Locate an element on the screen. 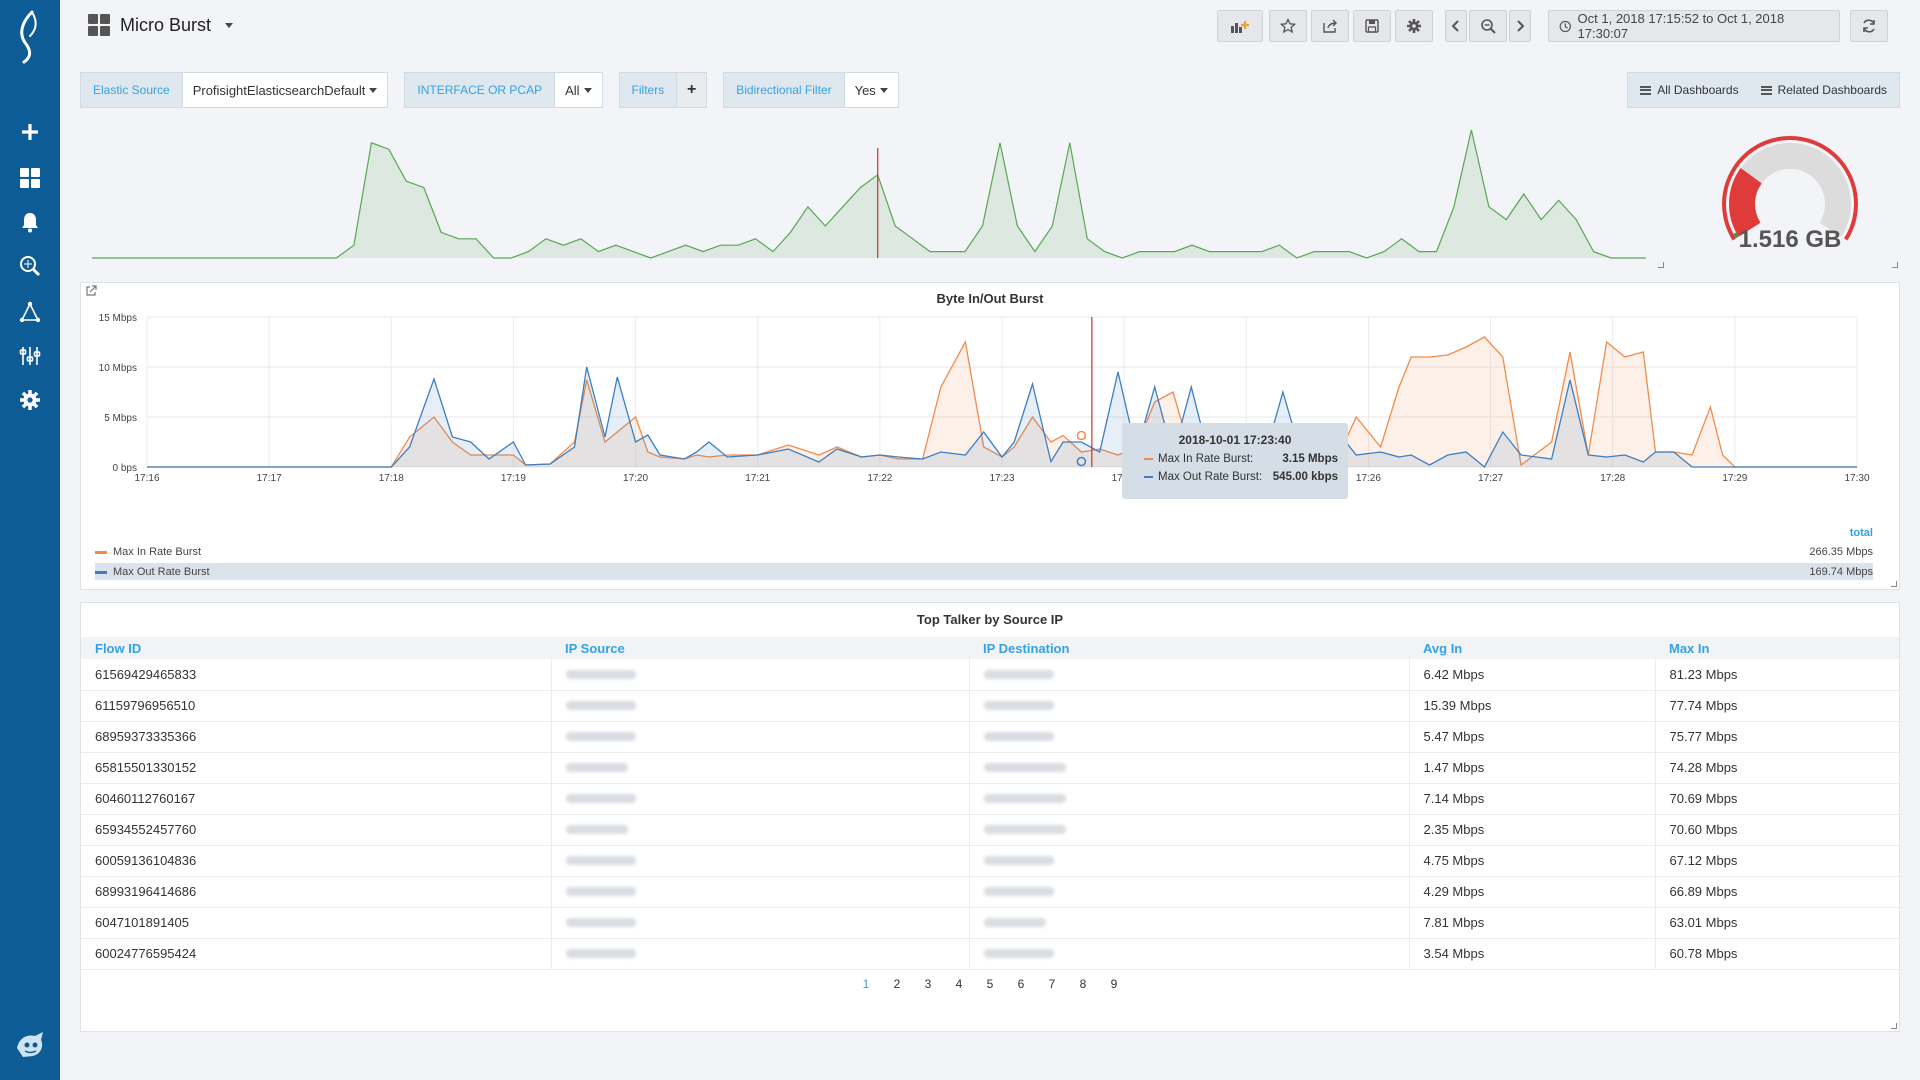 The image size is (1920, 1080). gauge-value: 1.516 GB is located at coordinates (1790, 239).